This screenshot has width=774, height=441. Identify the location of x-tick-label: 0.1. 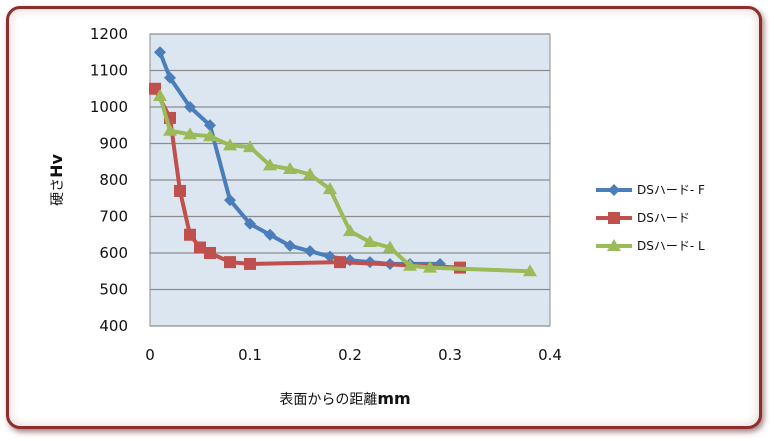
(250, 355).